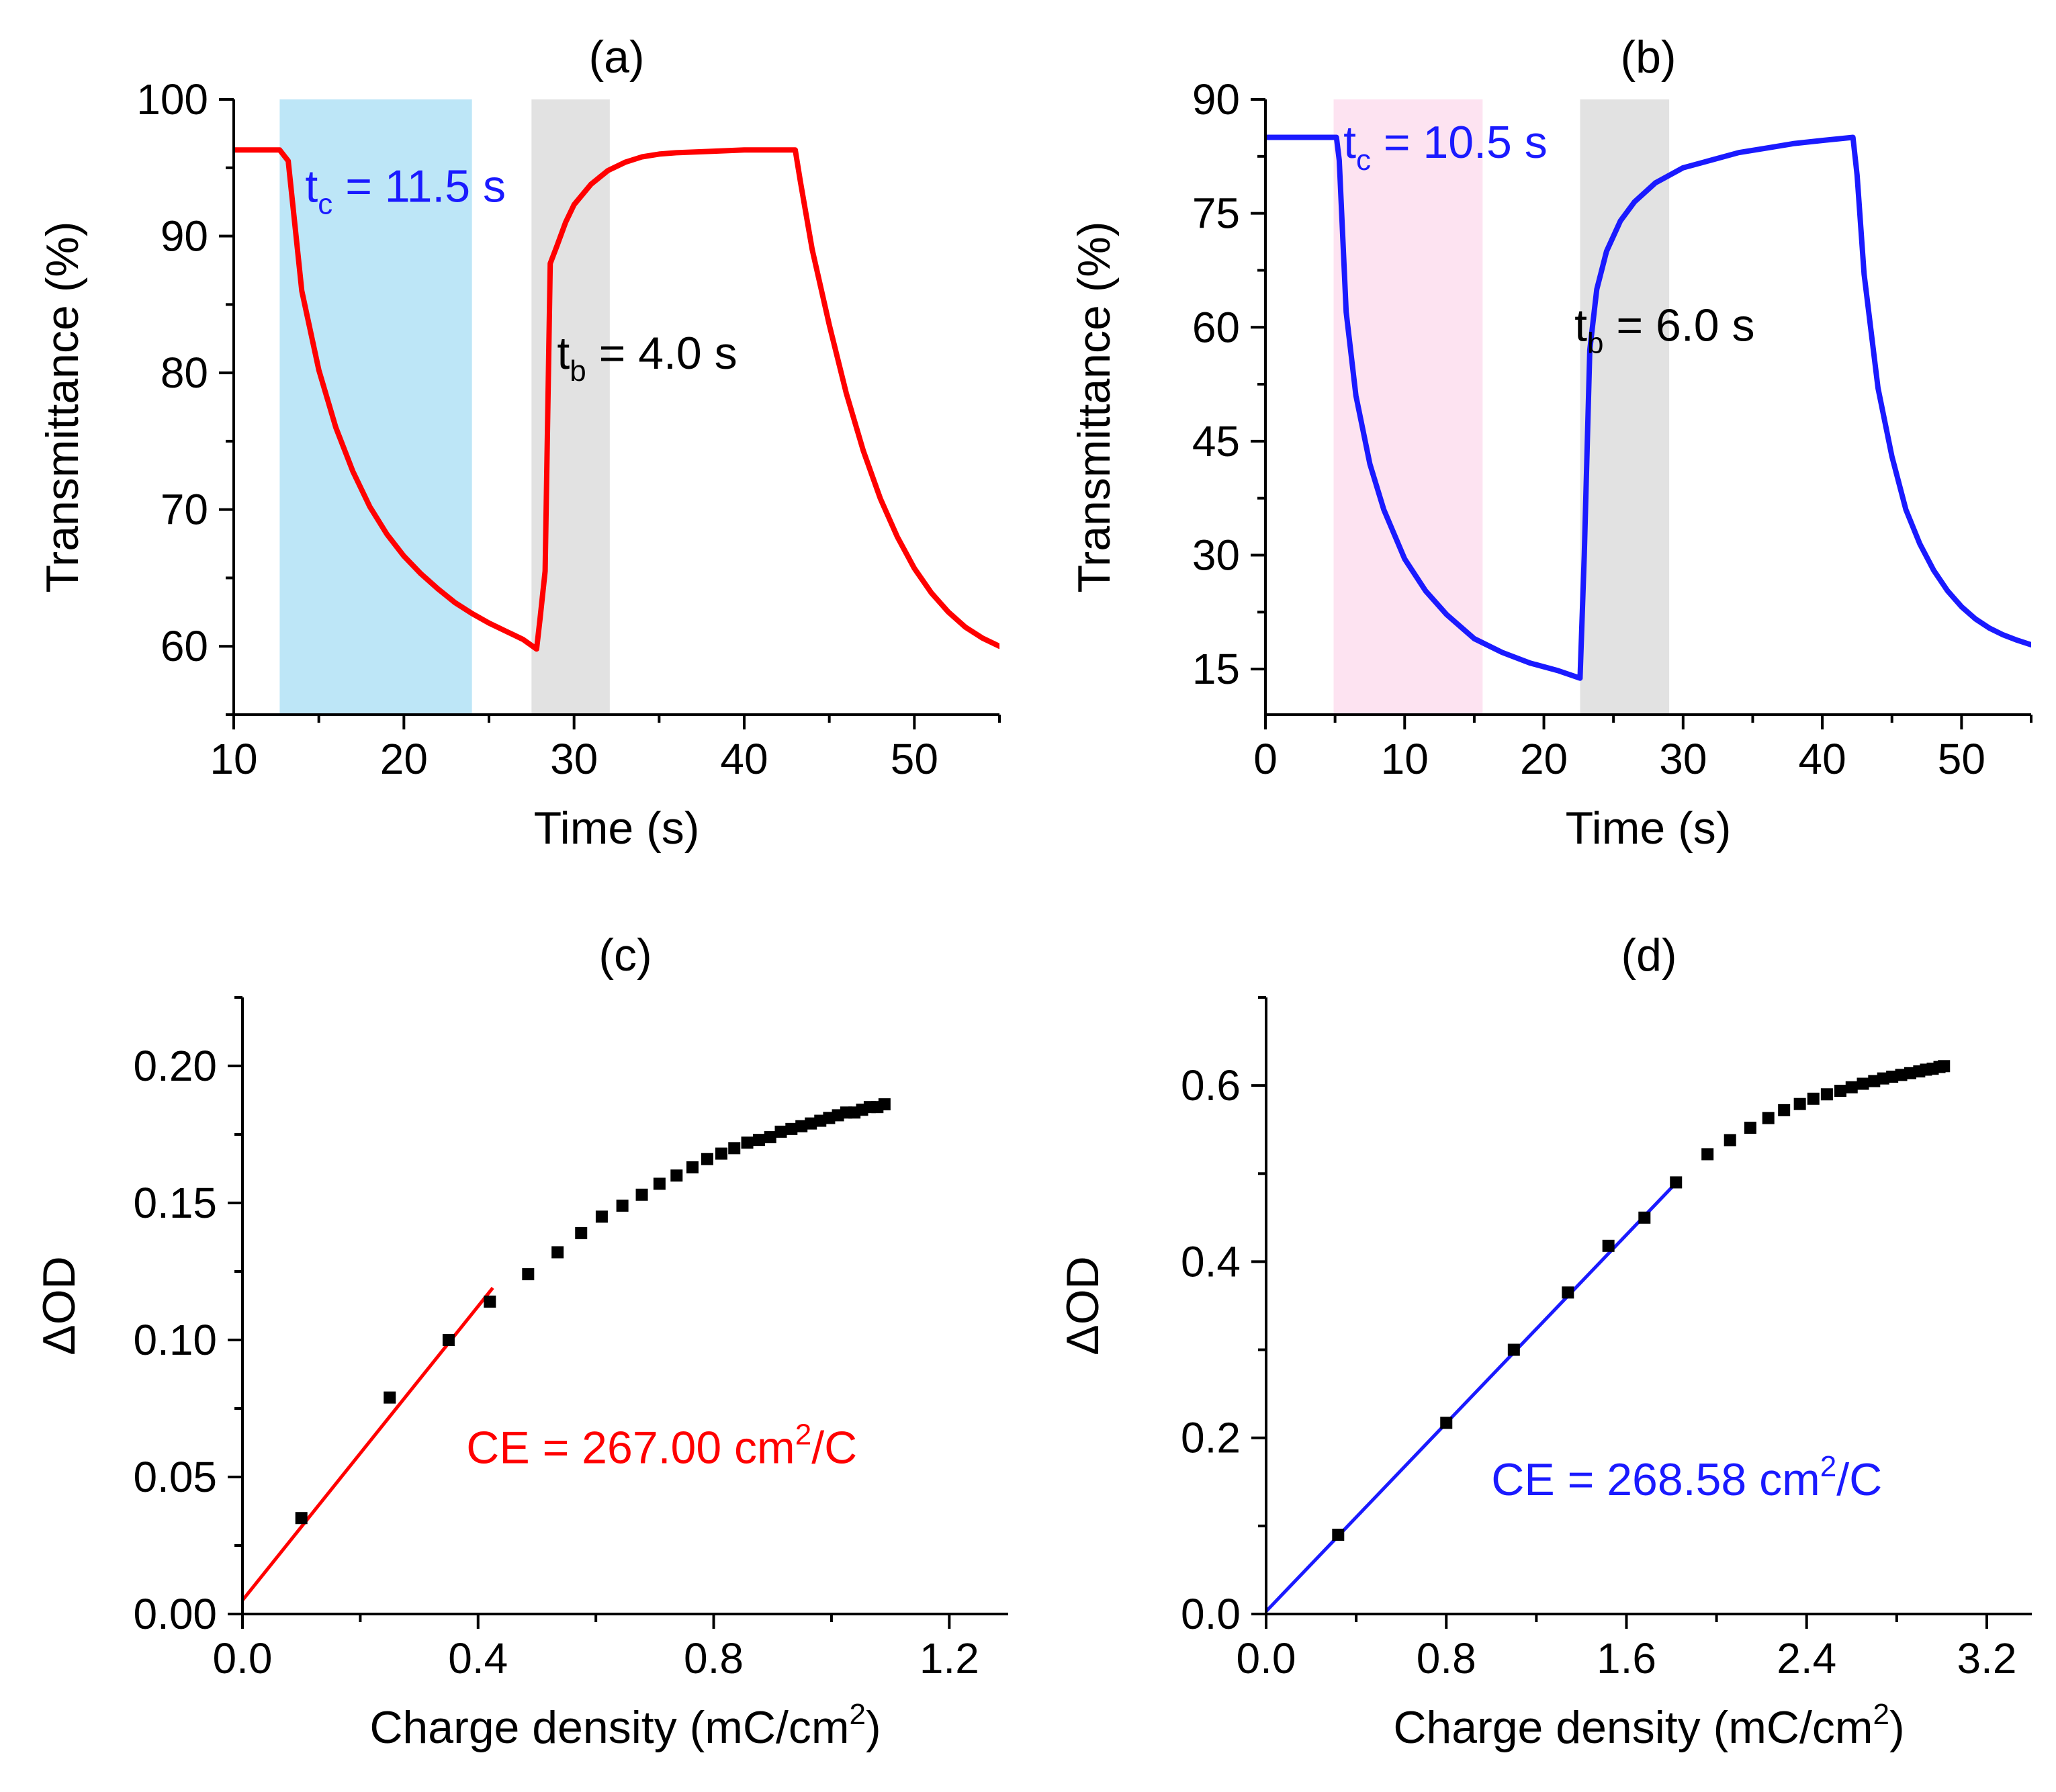 This screenshot has width=2056, height=1792. What do you see at coordinates (478, 1659) in the screenshot?
I see `x-tick-label: 0.4` at bounding box center [478, 1659].